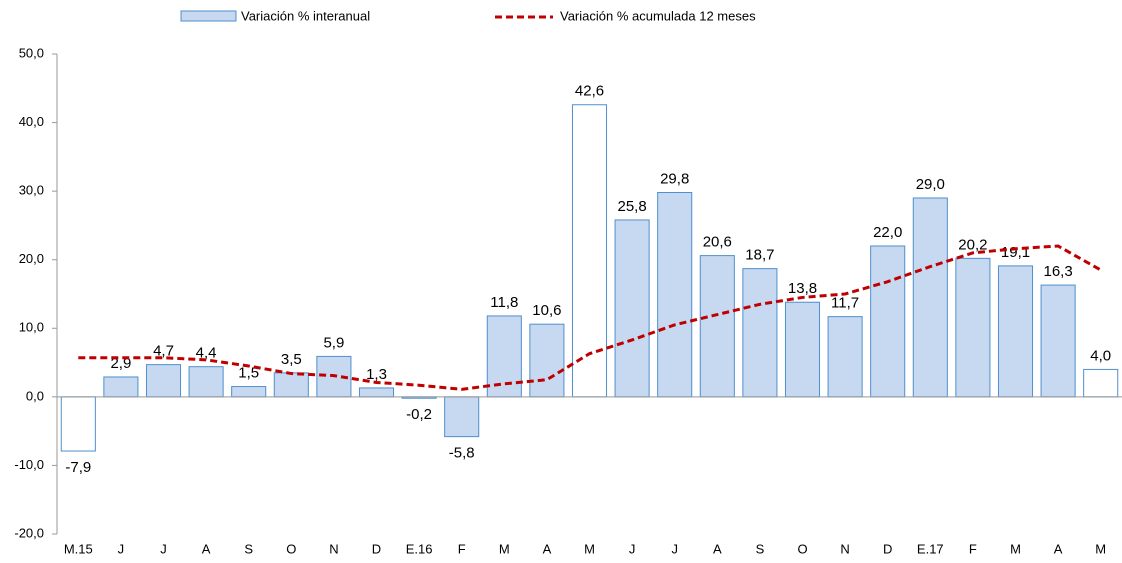 The height and width of the screenshot is (563, 1122). What do you see at coordinates (1057, 271) in the screenshot?
I see `data-label: 16,3` at bounding box center [1057, 271].